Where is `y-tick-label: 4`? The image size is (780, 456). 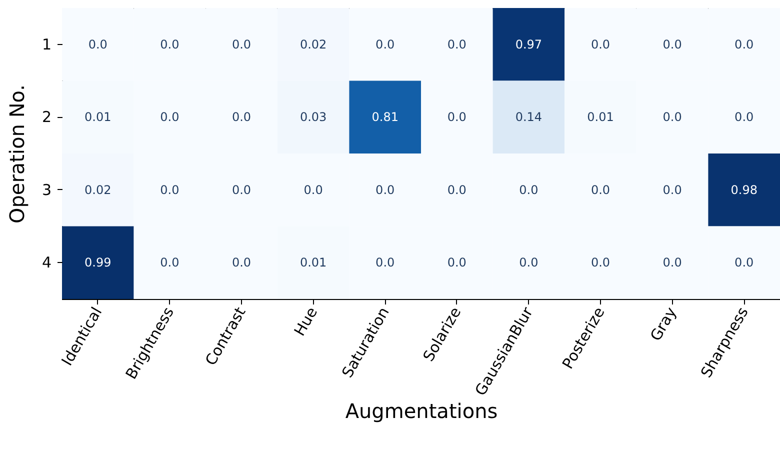
y-tick-label: 4 is located at coordinates (47, 263).